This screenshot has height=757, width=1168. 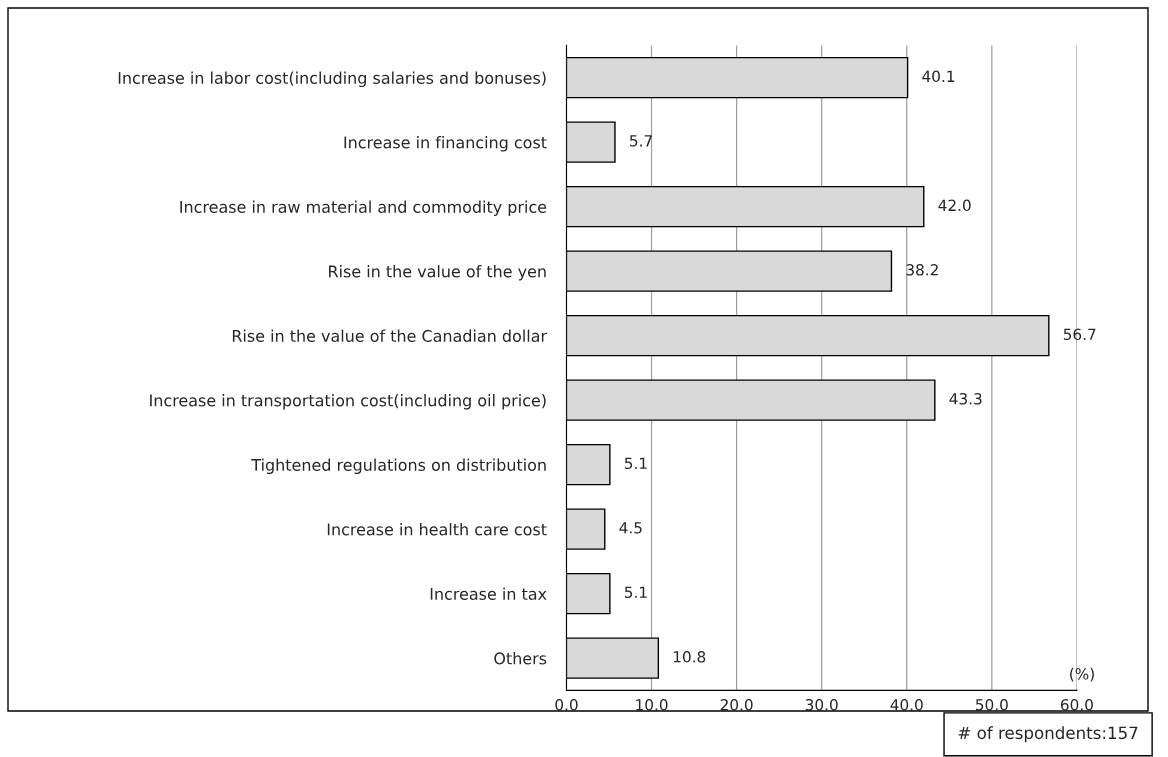 I want to click on x-tick-label: 0.0, so click(x=566, y=704).